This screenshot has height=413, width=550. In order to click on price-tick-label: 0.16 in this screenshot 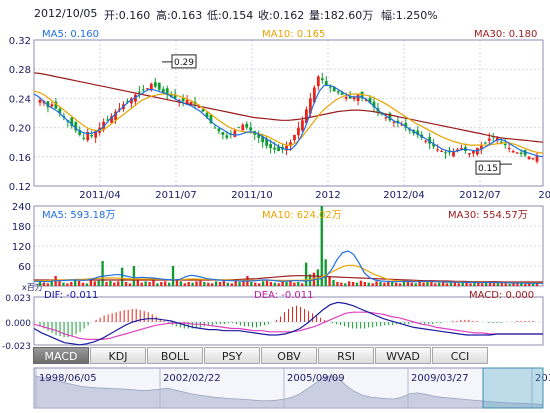, I will do `click(20, 158)`.